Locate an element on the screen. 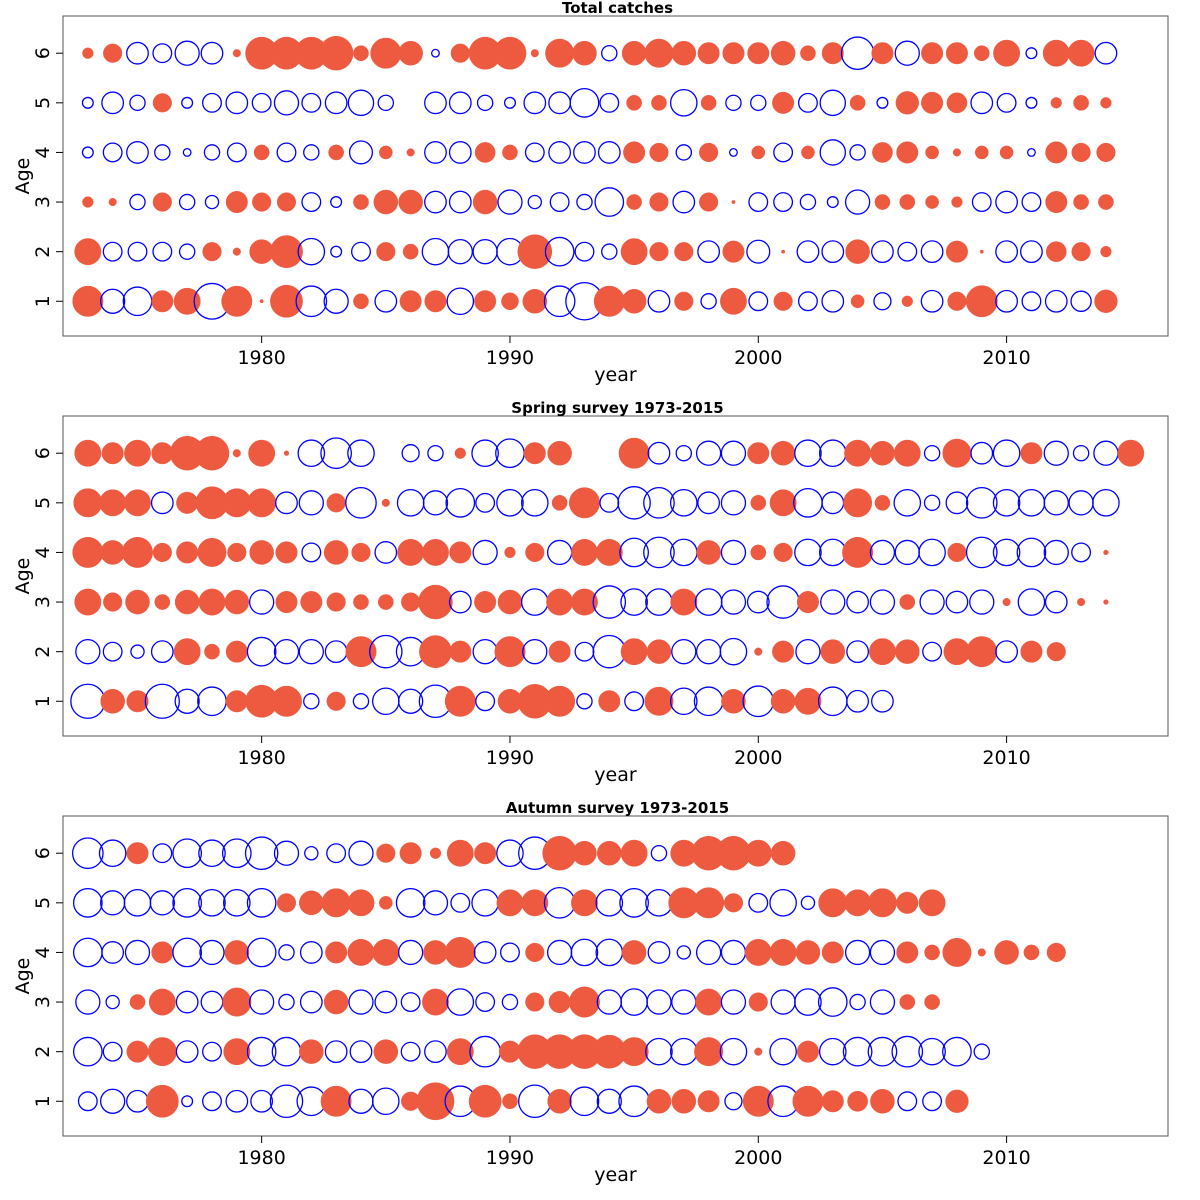 This screenshot has width=1200, height=1200. negative-bubble-age6-2014 is located at coordinates (1106, 453).